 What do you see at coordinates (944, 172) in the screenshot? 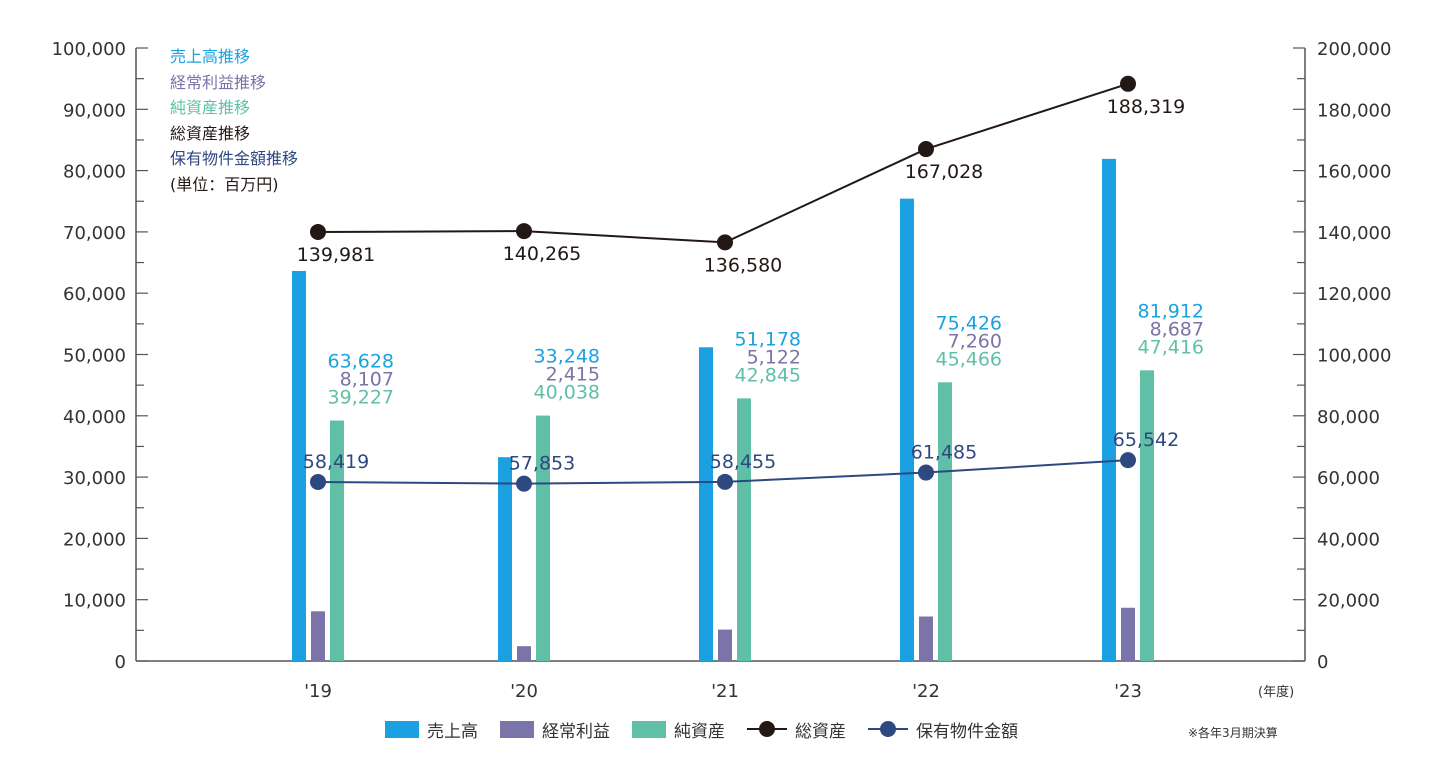
I see `data-label-total-assets: 167,028` at bounding box center [944, 172].